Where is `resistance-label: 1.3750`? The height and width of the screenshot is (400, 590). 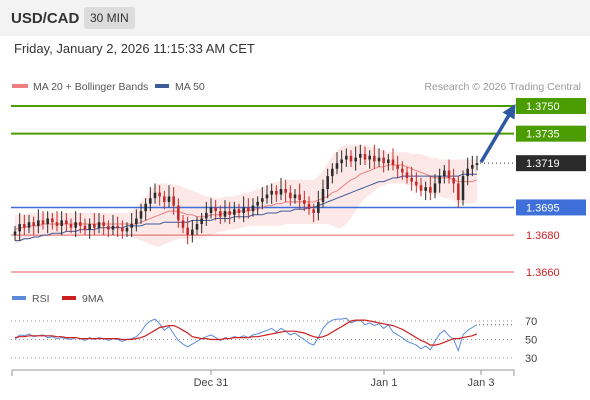 resistance-label: 1.3750 is located at coordinates (543, 107).